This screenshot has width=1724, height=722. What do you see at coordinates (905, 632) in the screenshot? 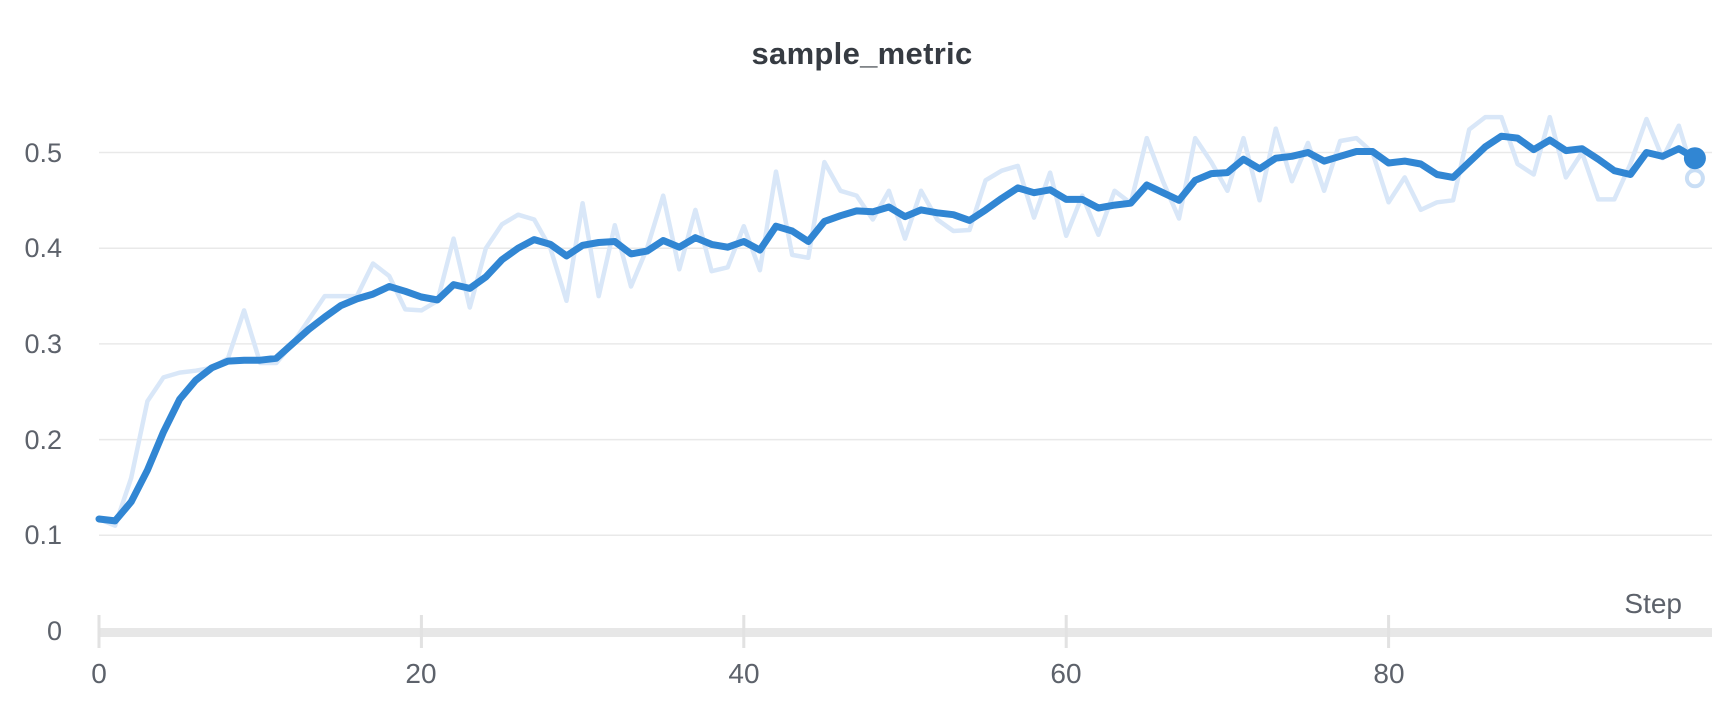
I see `x-axis-baseline-bar` at bounding box center [905, 632].